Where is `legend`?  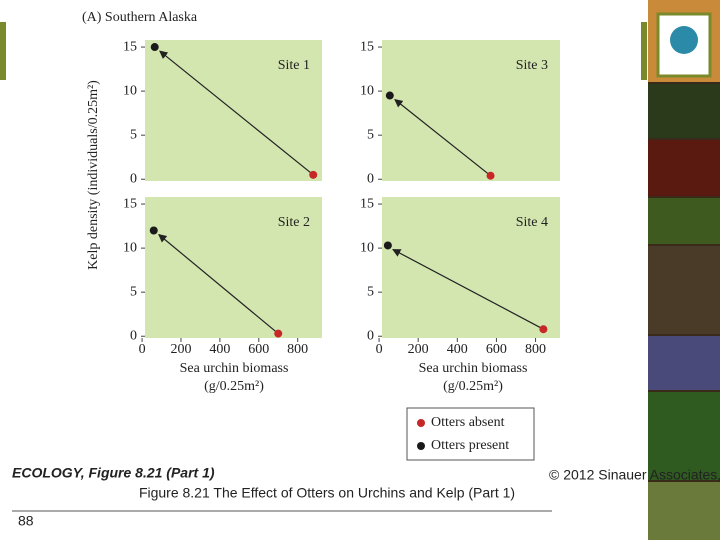
legend is located at coordinates (470, 434).